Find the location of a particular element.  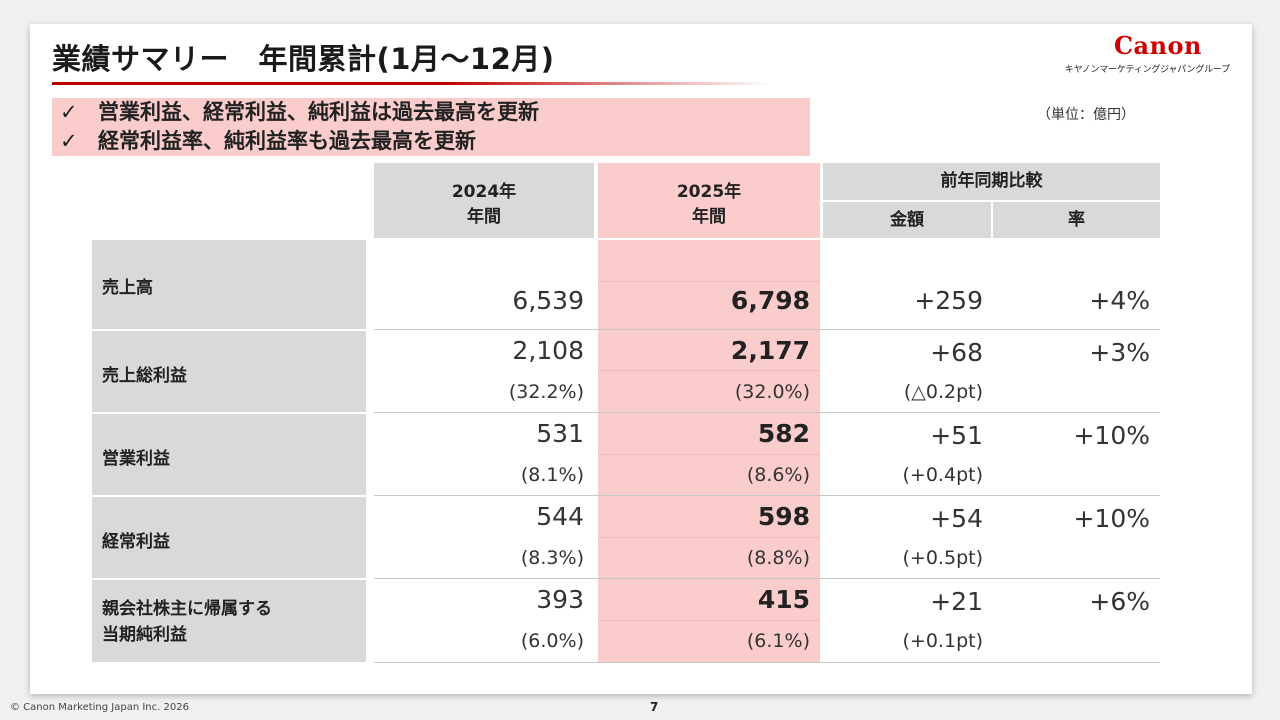

header-yoy: 前年同期比較 is located at coordinates (991, 181).